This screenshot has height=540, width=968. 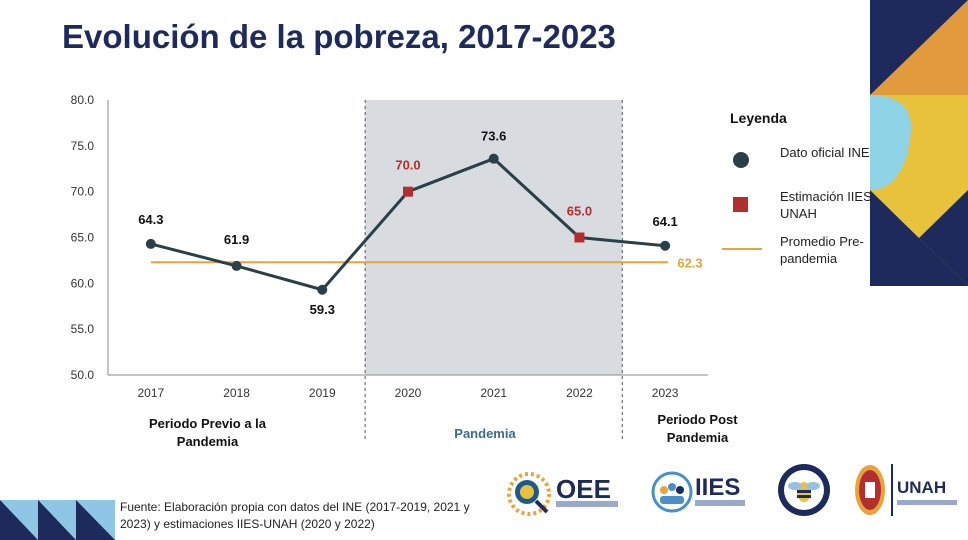 What do you see at coordinates (83, 283) in the screenshot?
I see `y-tick-label: 60.0` at bounding box center [83, 283].